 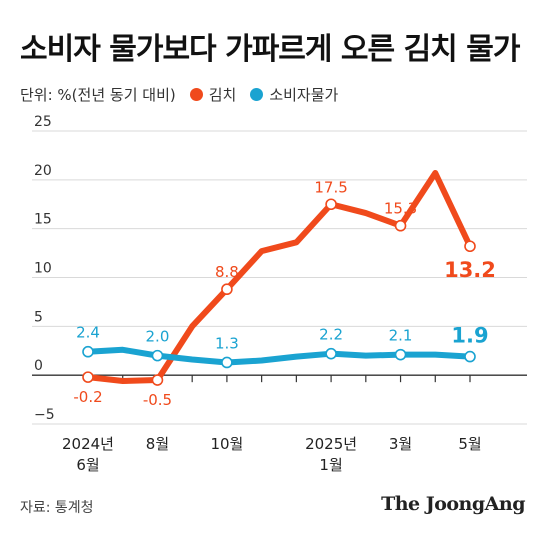 I want to click on y-tick-label: 5, so click(x=38, y=317).